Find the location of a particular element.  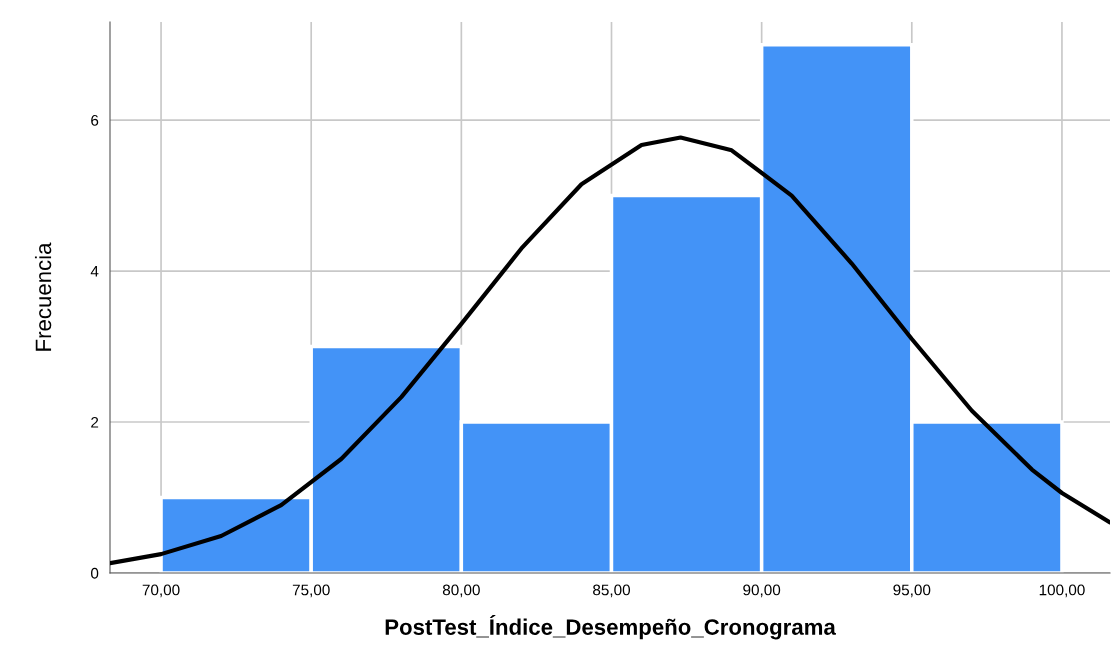

y-tick-label: 2 is located at coordinates (95, 422).